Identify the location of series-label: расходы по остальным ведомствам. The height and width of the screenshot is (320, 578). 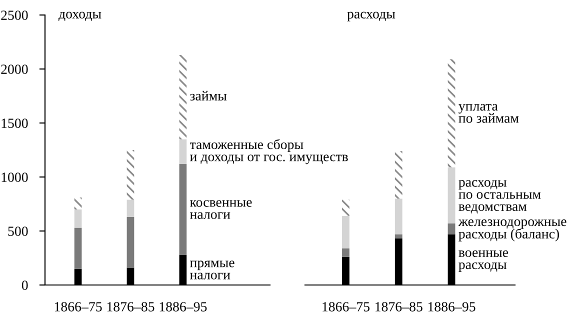
(499, 197).